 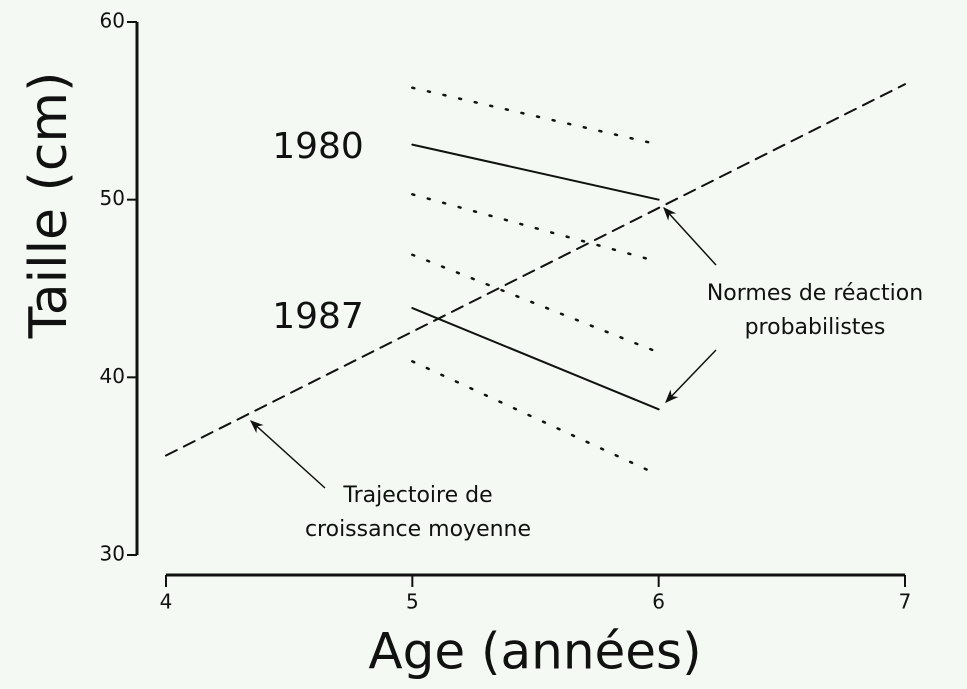 What do you see at coordinates (49, 206) in the screenshot?
I see `y-axis-label: Taille (cm)` at bounding box center [49, 206].